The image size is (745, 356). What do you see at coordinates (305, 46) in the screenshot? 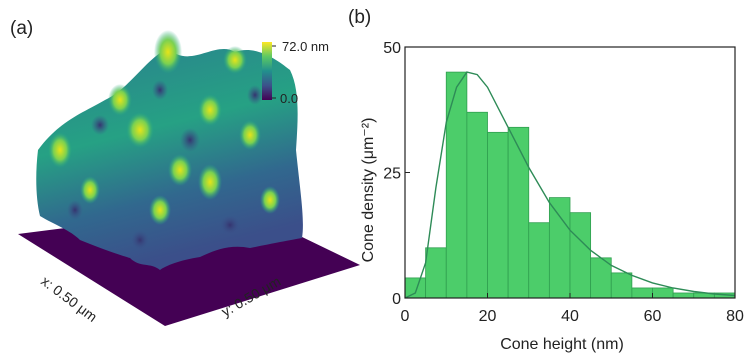
I see `colorbar-max-label: 72.0 nm` at bounding box center [305, 46].